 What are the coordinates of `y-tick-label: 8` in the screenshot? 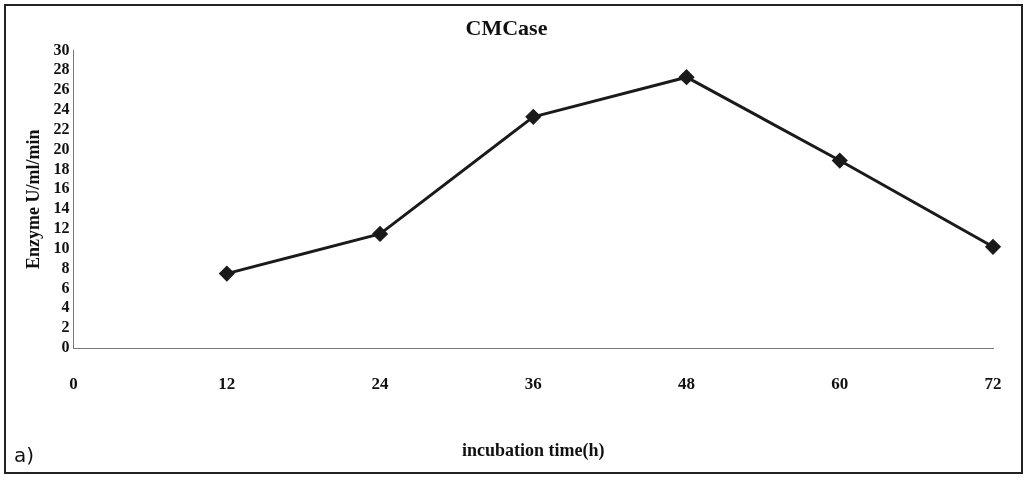 It's located at (65, 267).